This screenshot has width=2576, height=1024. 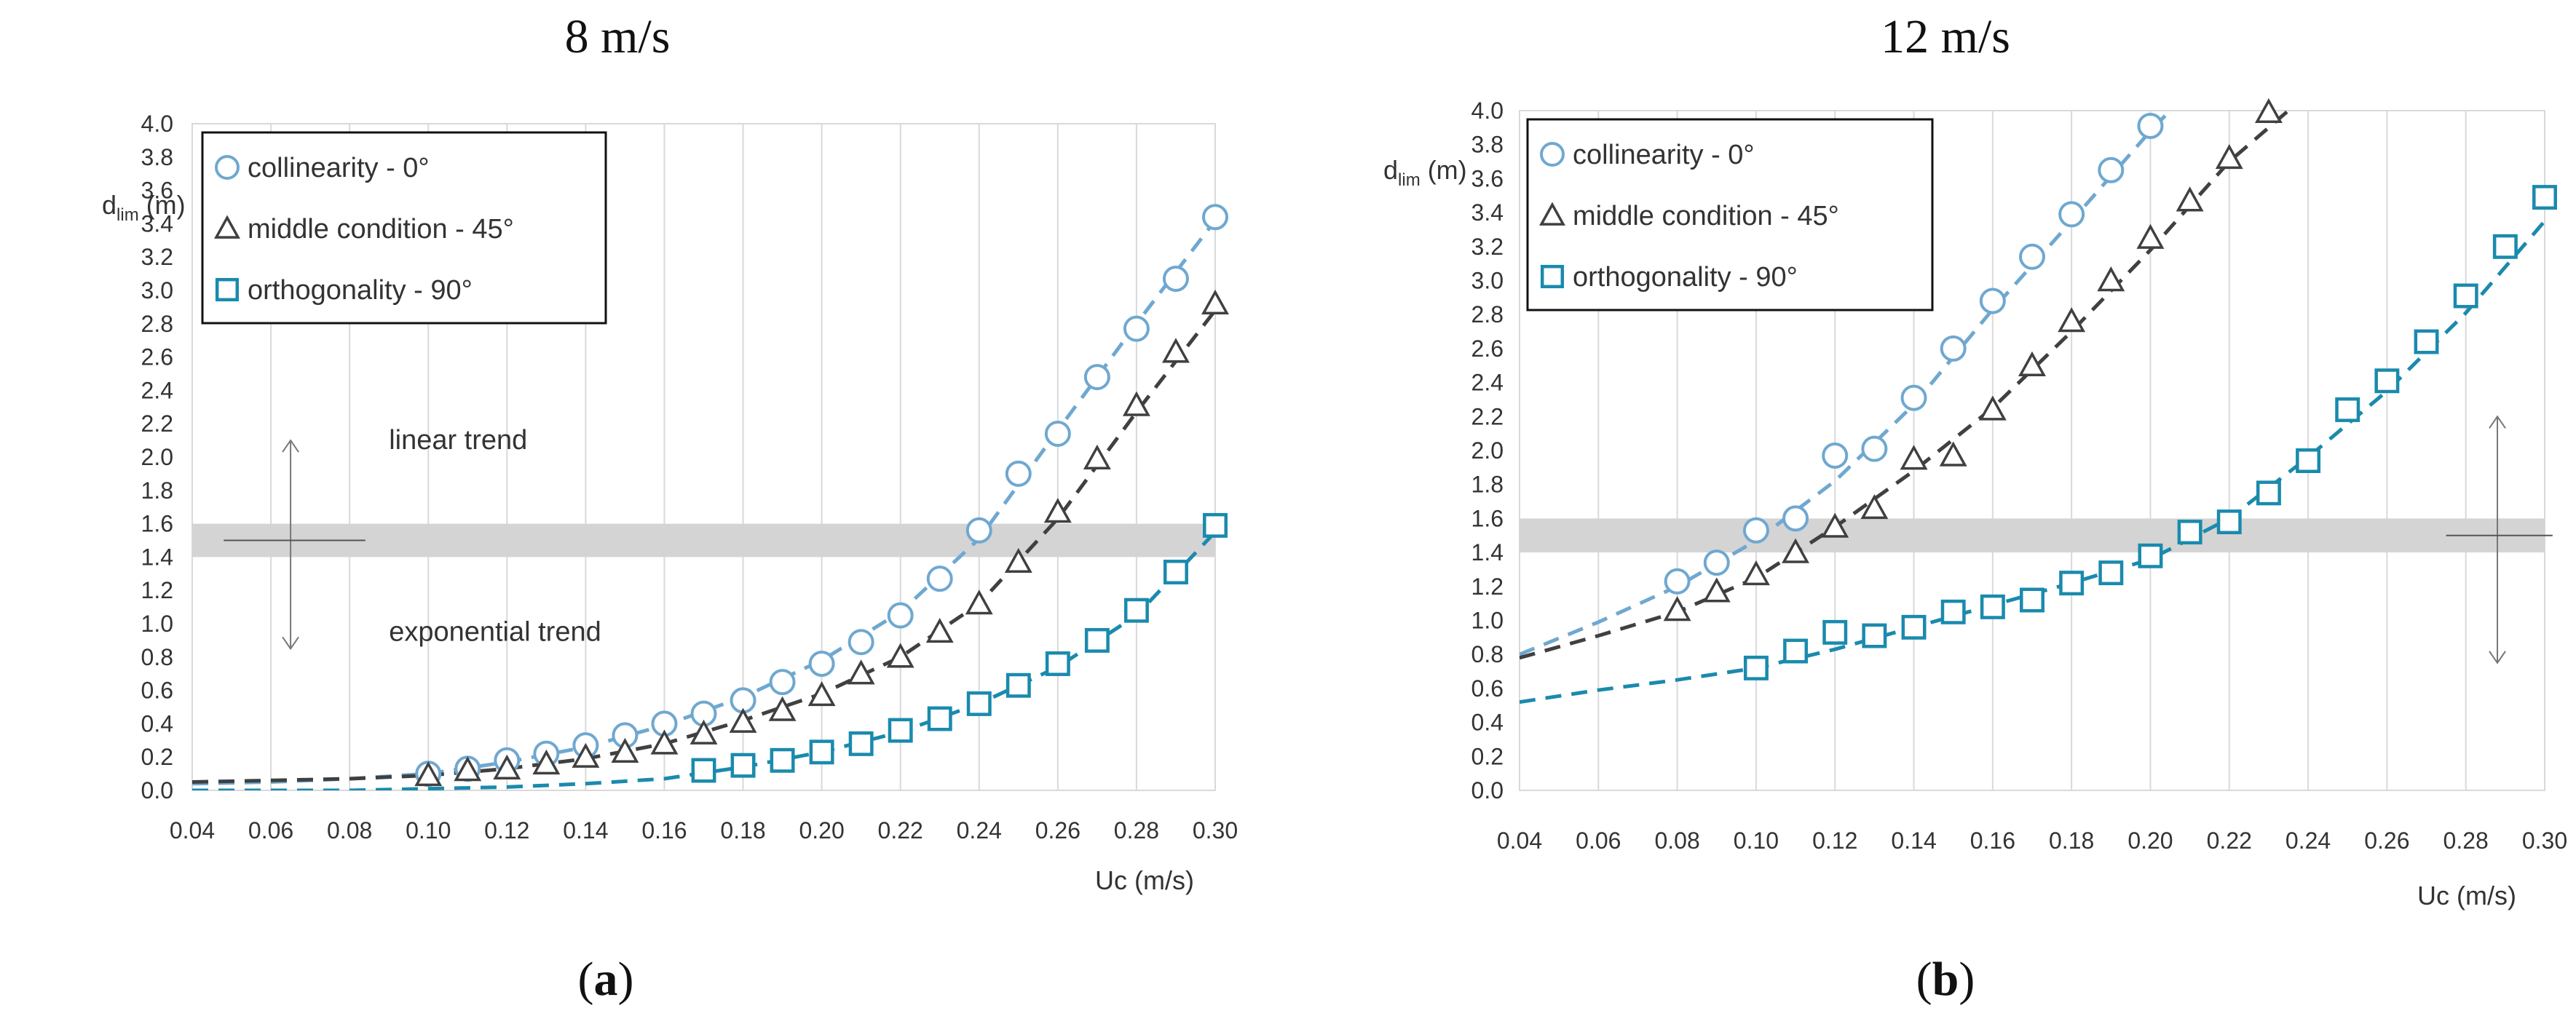 What do you see at coordinates (350, 830) in the screenshot?
I see `panel-a-x-tick-label: 0.08` at bounding box center [350, 830].